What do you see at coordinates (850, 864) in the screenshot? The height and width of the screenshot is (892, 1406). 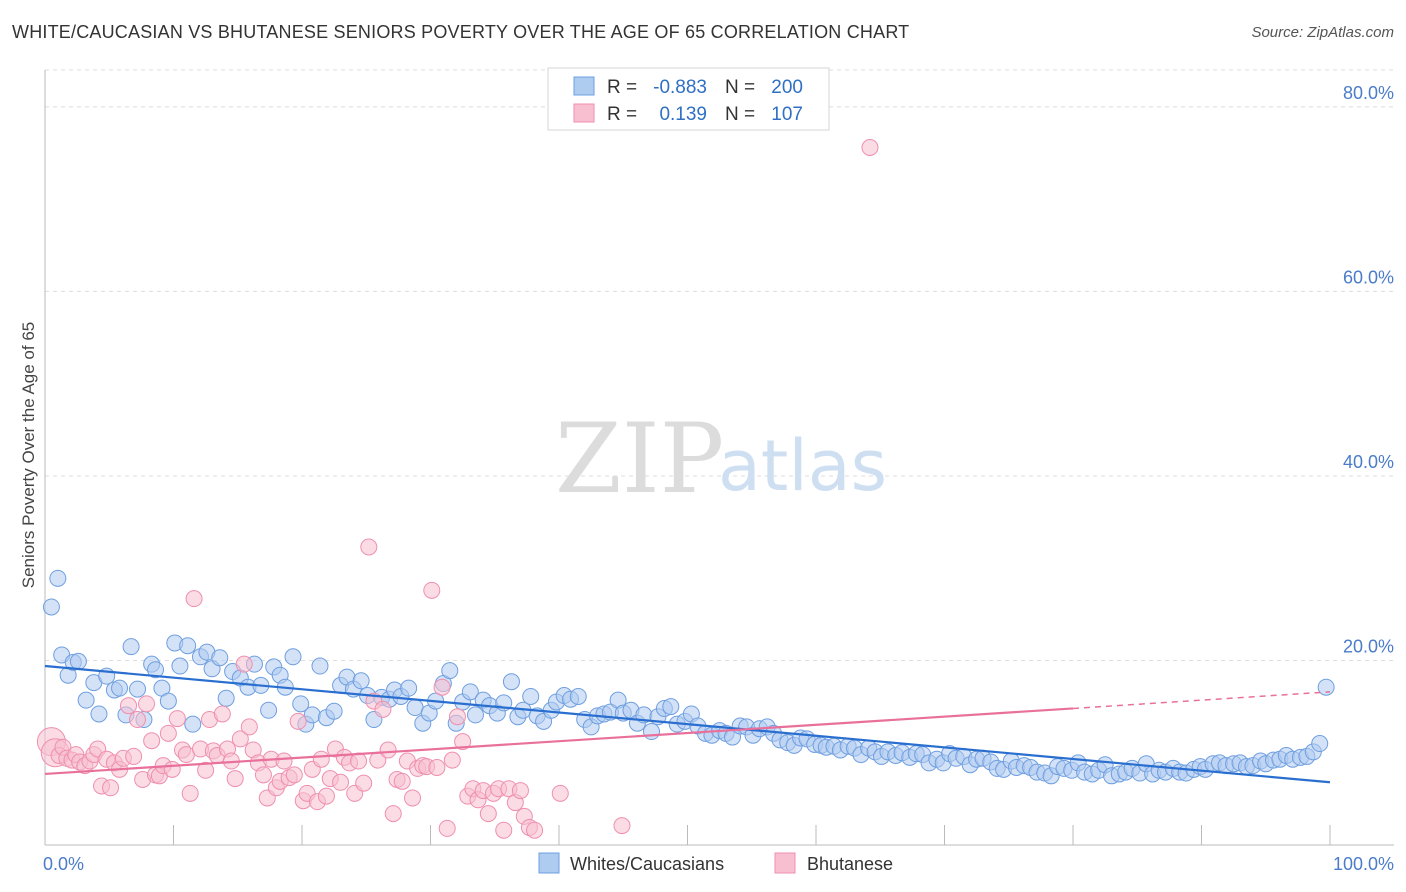 I see `series-legend-label-bhutanese: Bhutanese` at bounding box center [850, 864].